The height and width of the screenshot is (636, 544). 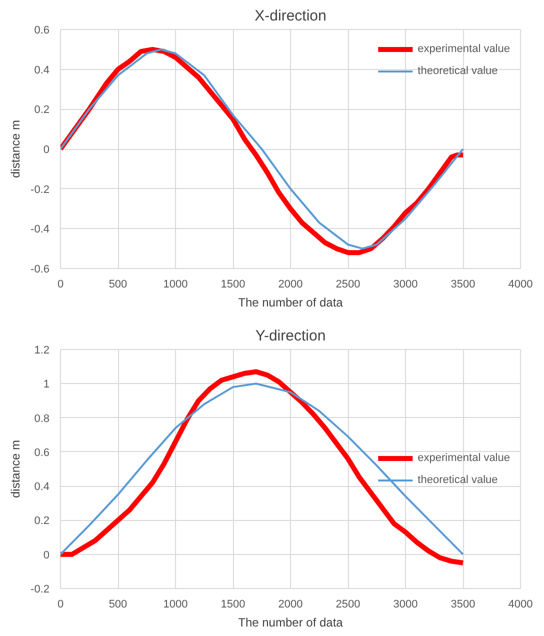 I want to click on chart-title: Y-direction, so click(x=290, y=336).